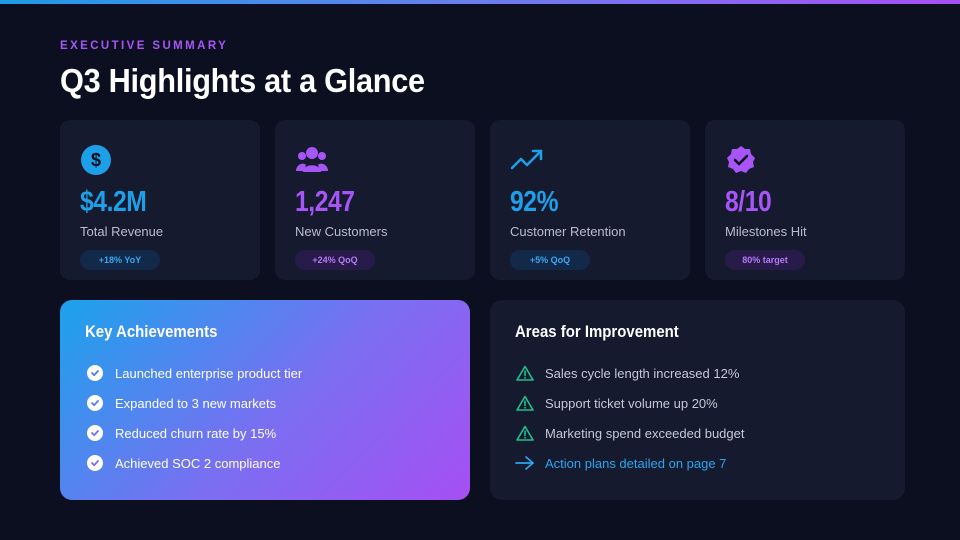  Describe the element at coordinates (805, 200) in the screenshot. I see `stat-card-milestones: 8/10 Milestones Hit 80% target` at that location.